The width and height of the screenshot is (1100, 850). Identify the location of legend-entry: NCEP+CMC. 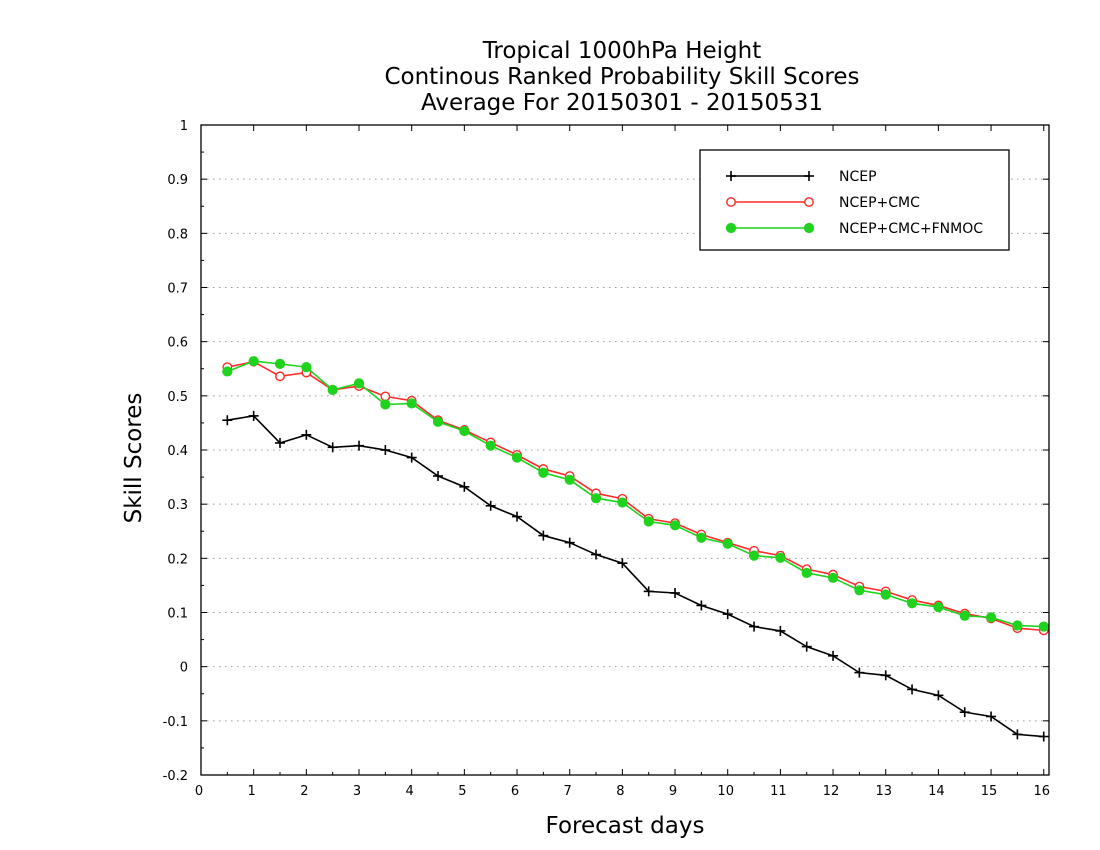
(823, 203).